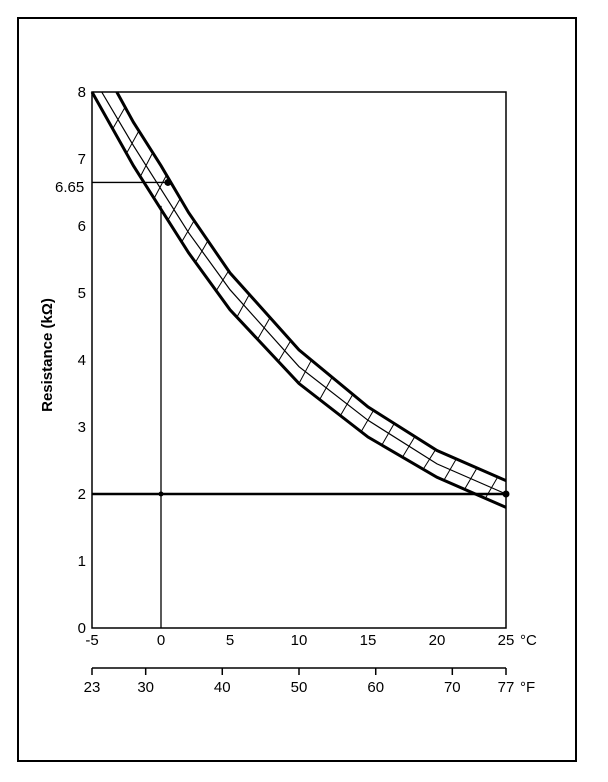 This screenshot has height=782, width=608. Describe the element at coordinates (161, 640) in the screenshot. I see `x-tick-label: 0` at that location.